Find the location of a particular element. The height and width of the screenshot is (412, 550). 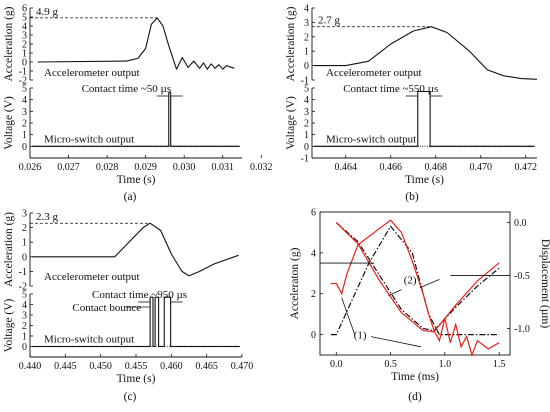

x-tick-label: 0.031 is located at coordinates (222, 167).